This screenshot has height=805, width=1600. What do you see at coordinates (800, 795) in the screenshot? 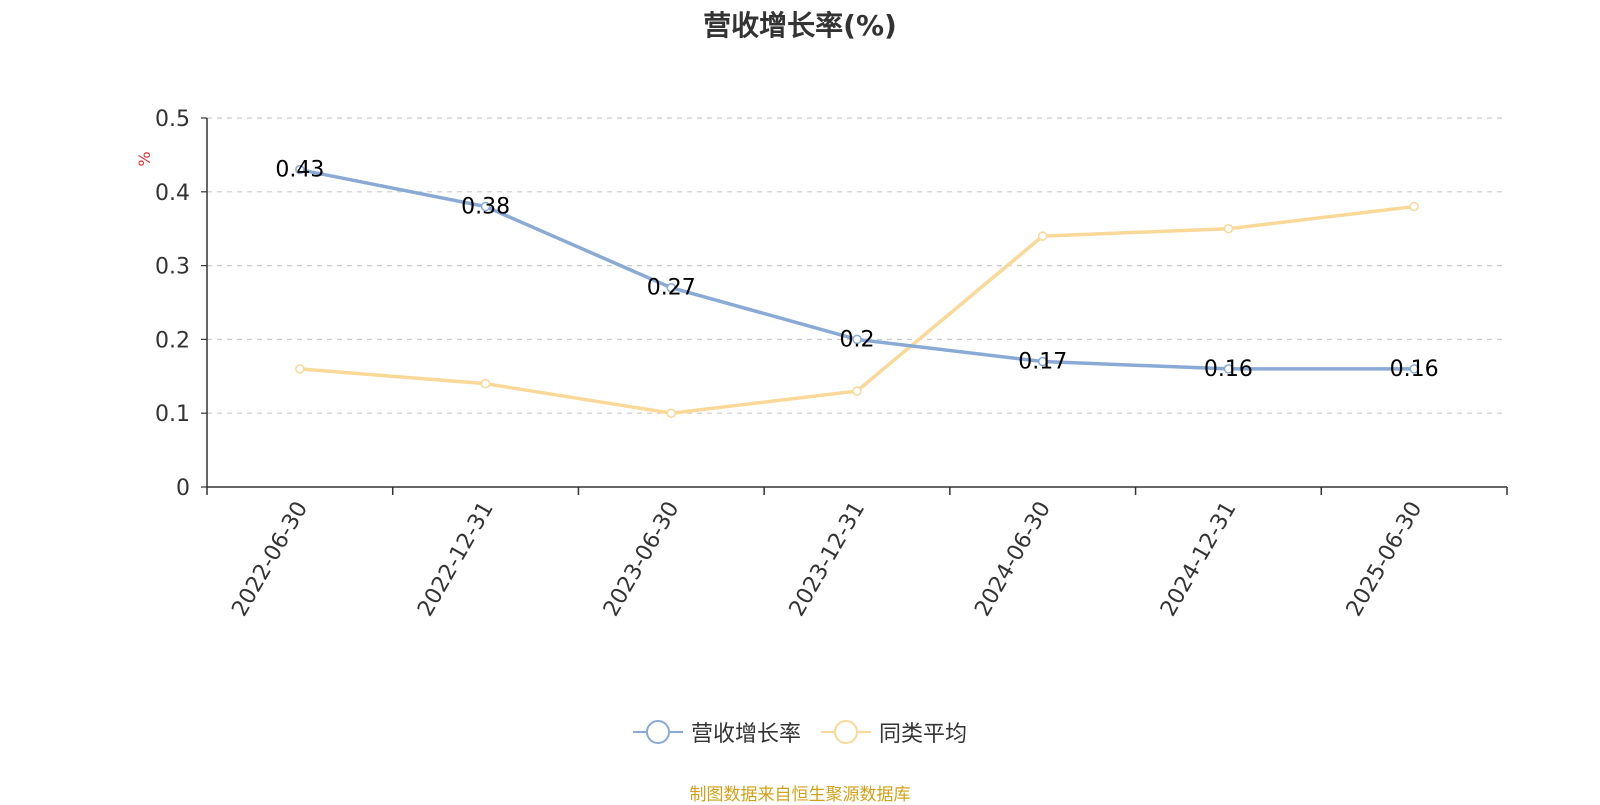
I see `source-note: 制图数据来自恒生聚源数据库` at bounding box center [800, 795].